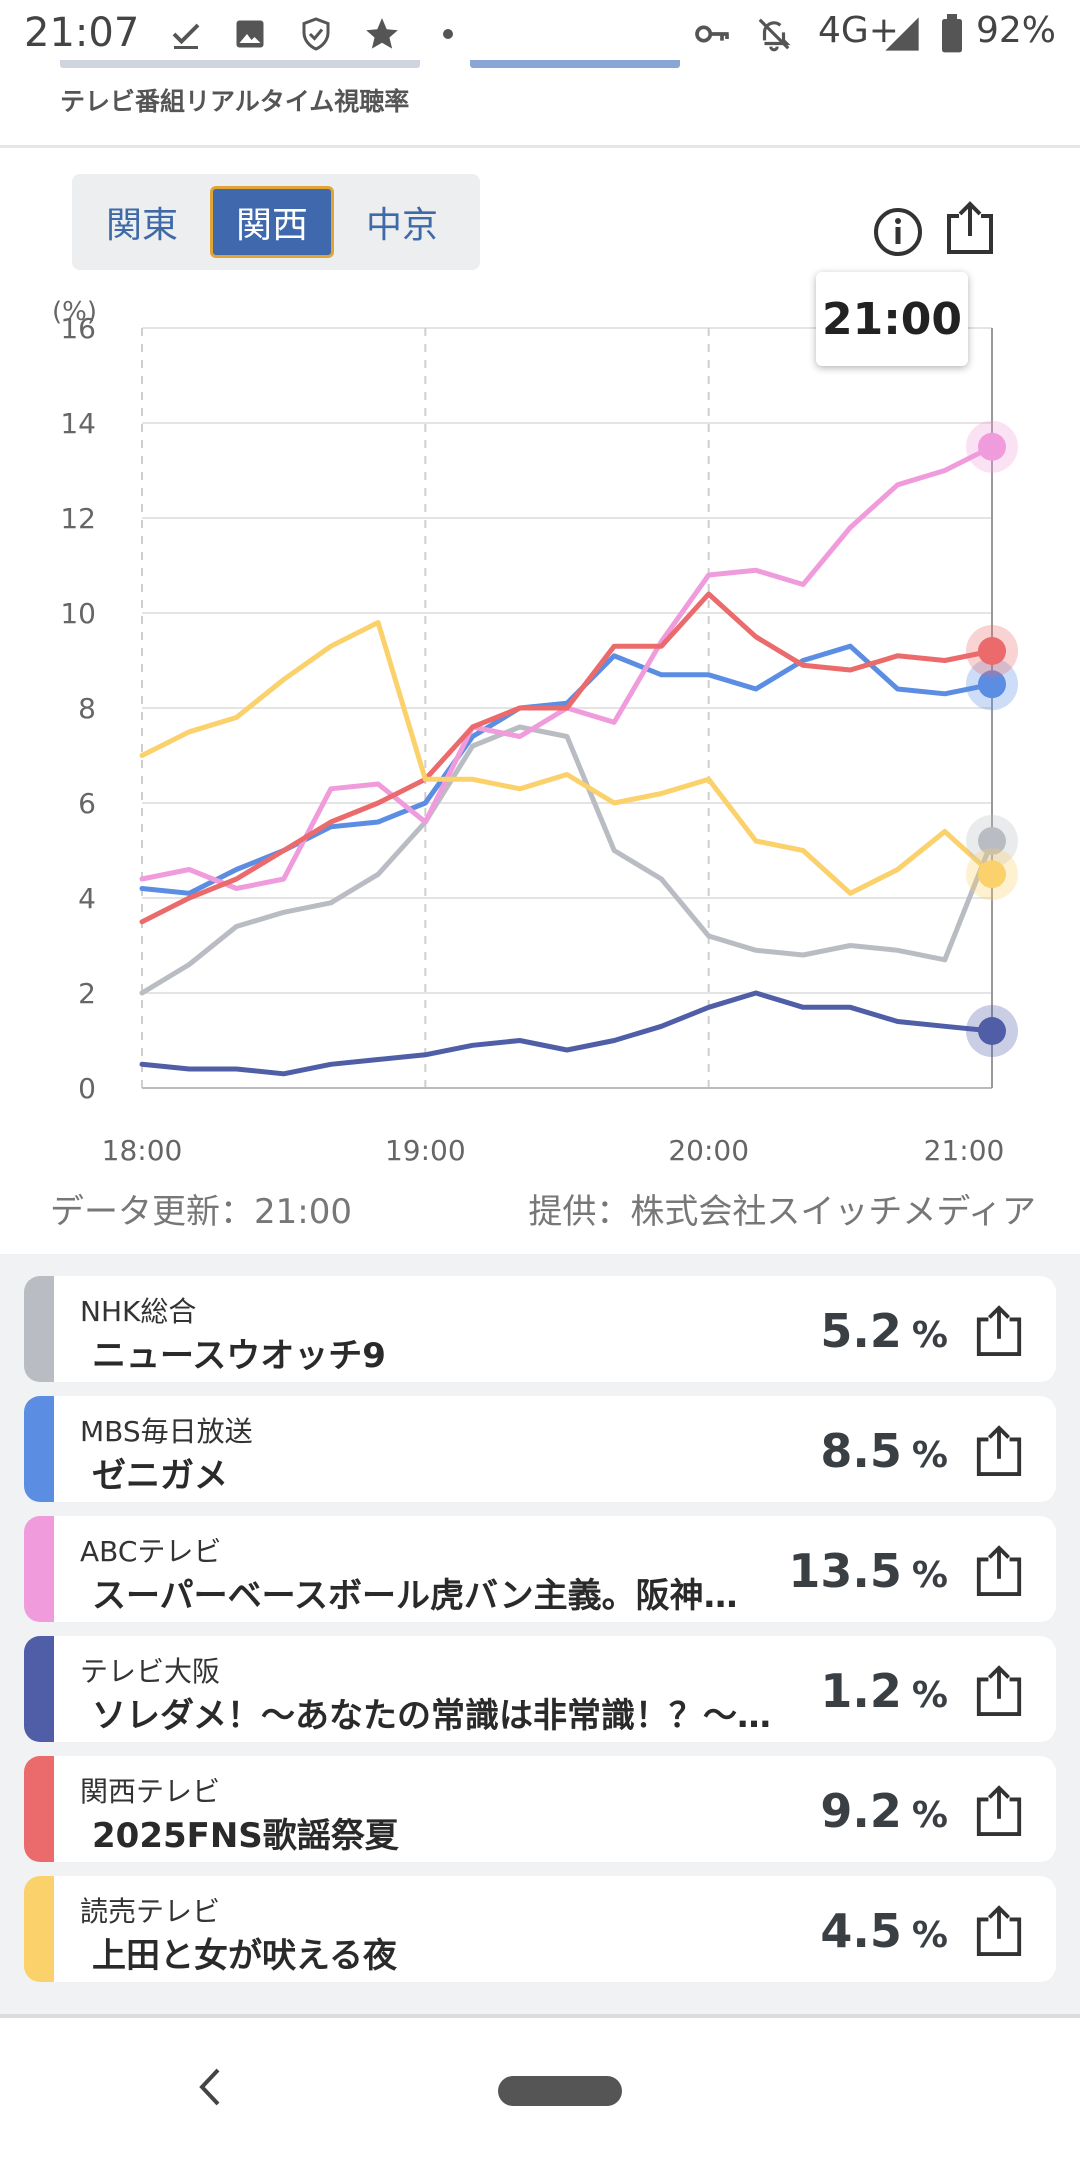 This screenshot has height=2160, width=1080. Describe the element at coordinates (540, 1809) in the screenshot. I see `program-card-kansai-tv: 関西テレビ 2025FNS歌謡祭夏 9.2%` at that location.